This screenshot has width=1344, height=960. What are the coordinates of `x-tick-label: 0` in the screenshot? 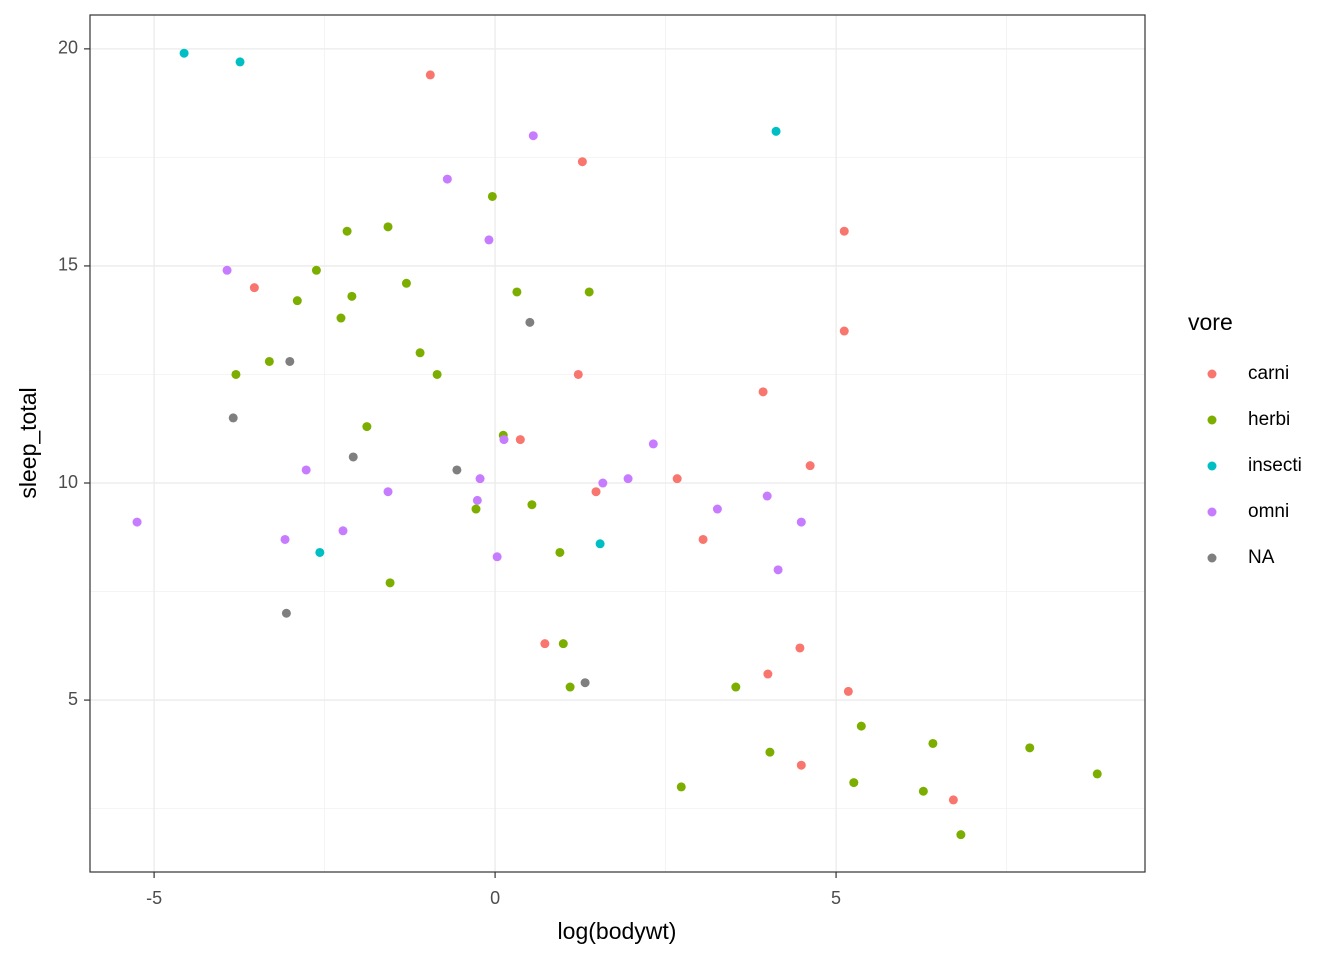 It's located at (495, 898).